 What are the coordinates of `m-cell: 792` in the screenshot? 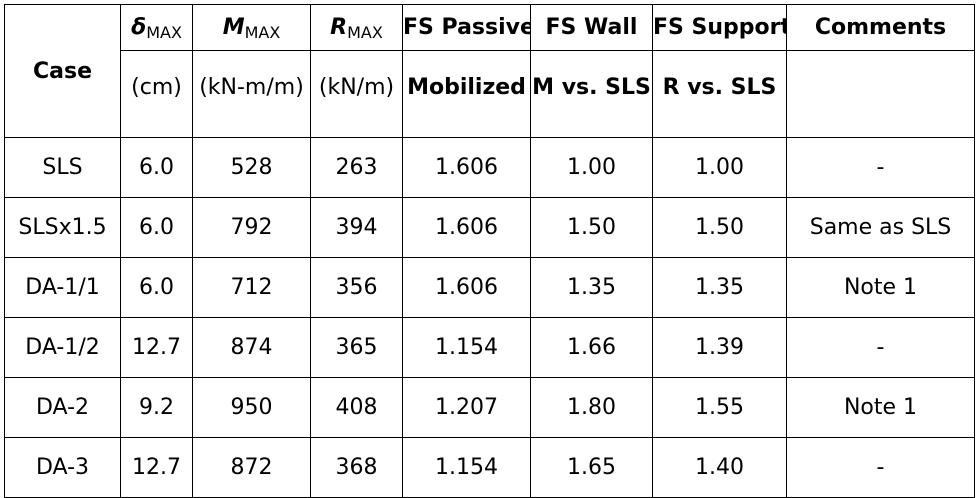 It's located at (251, 227).